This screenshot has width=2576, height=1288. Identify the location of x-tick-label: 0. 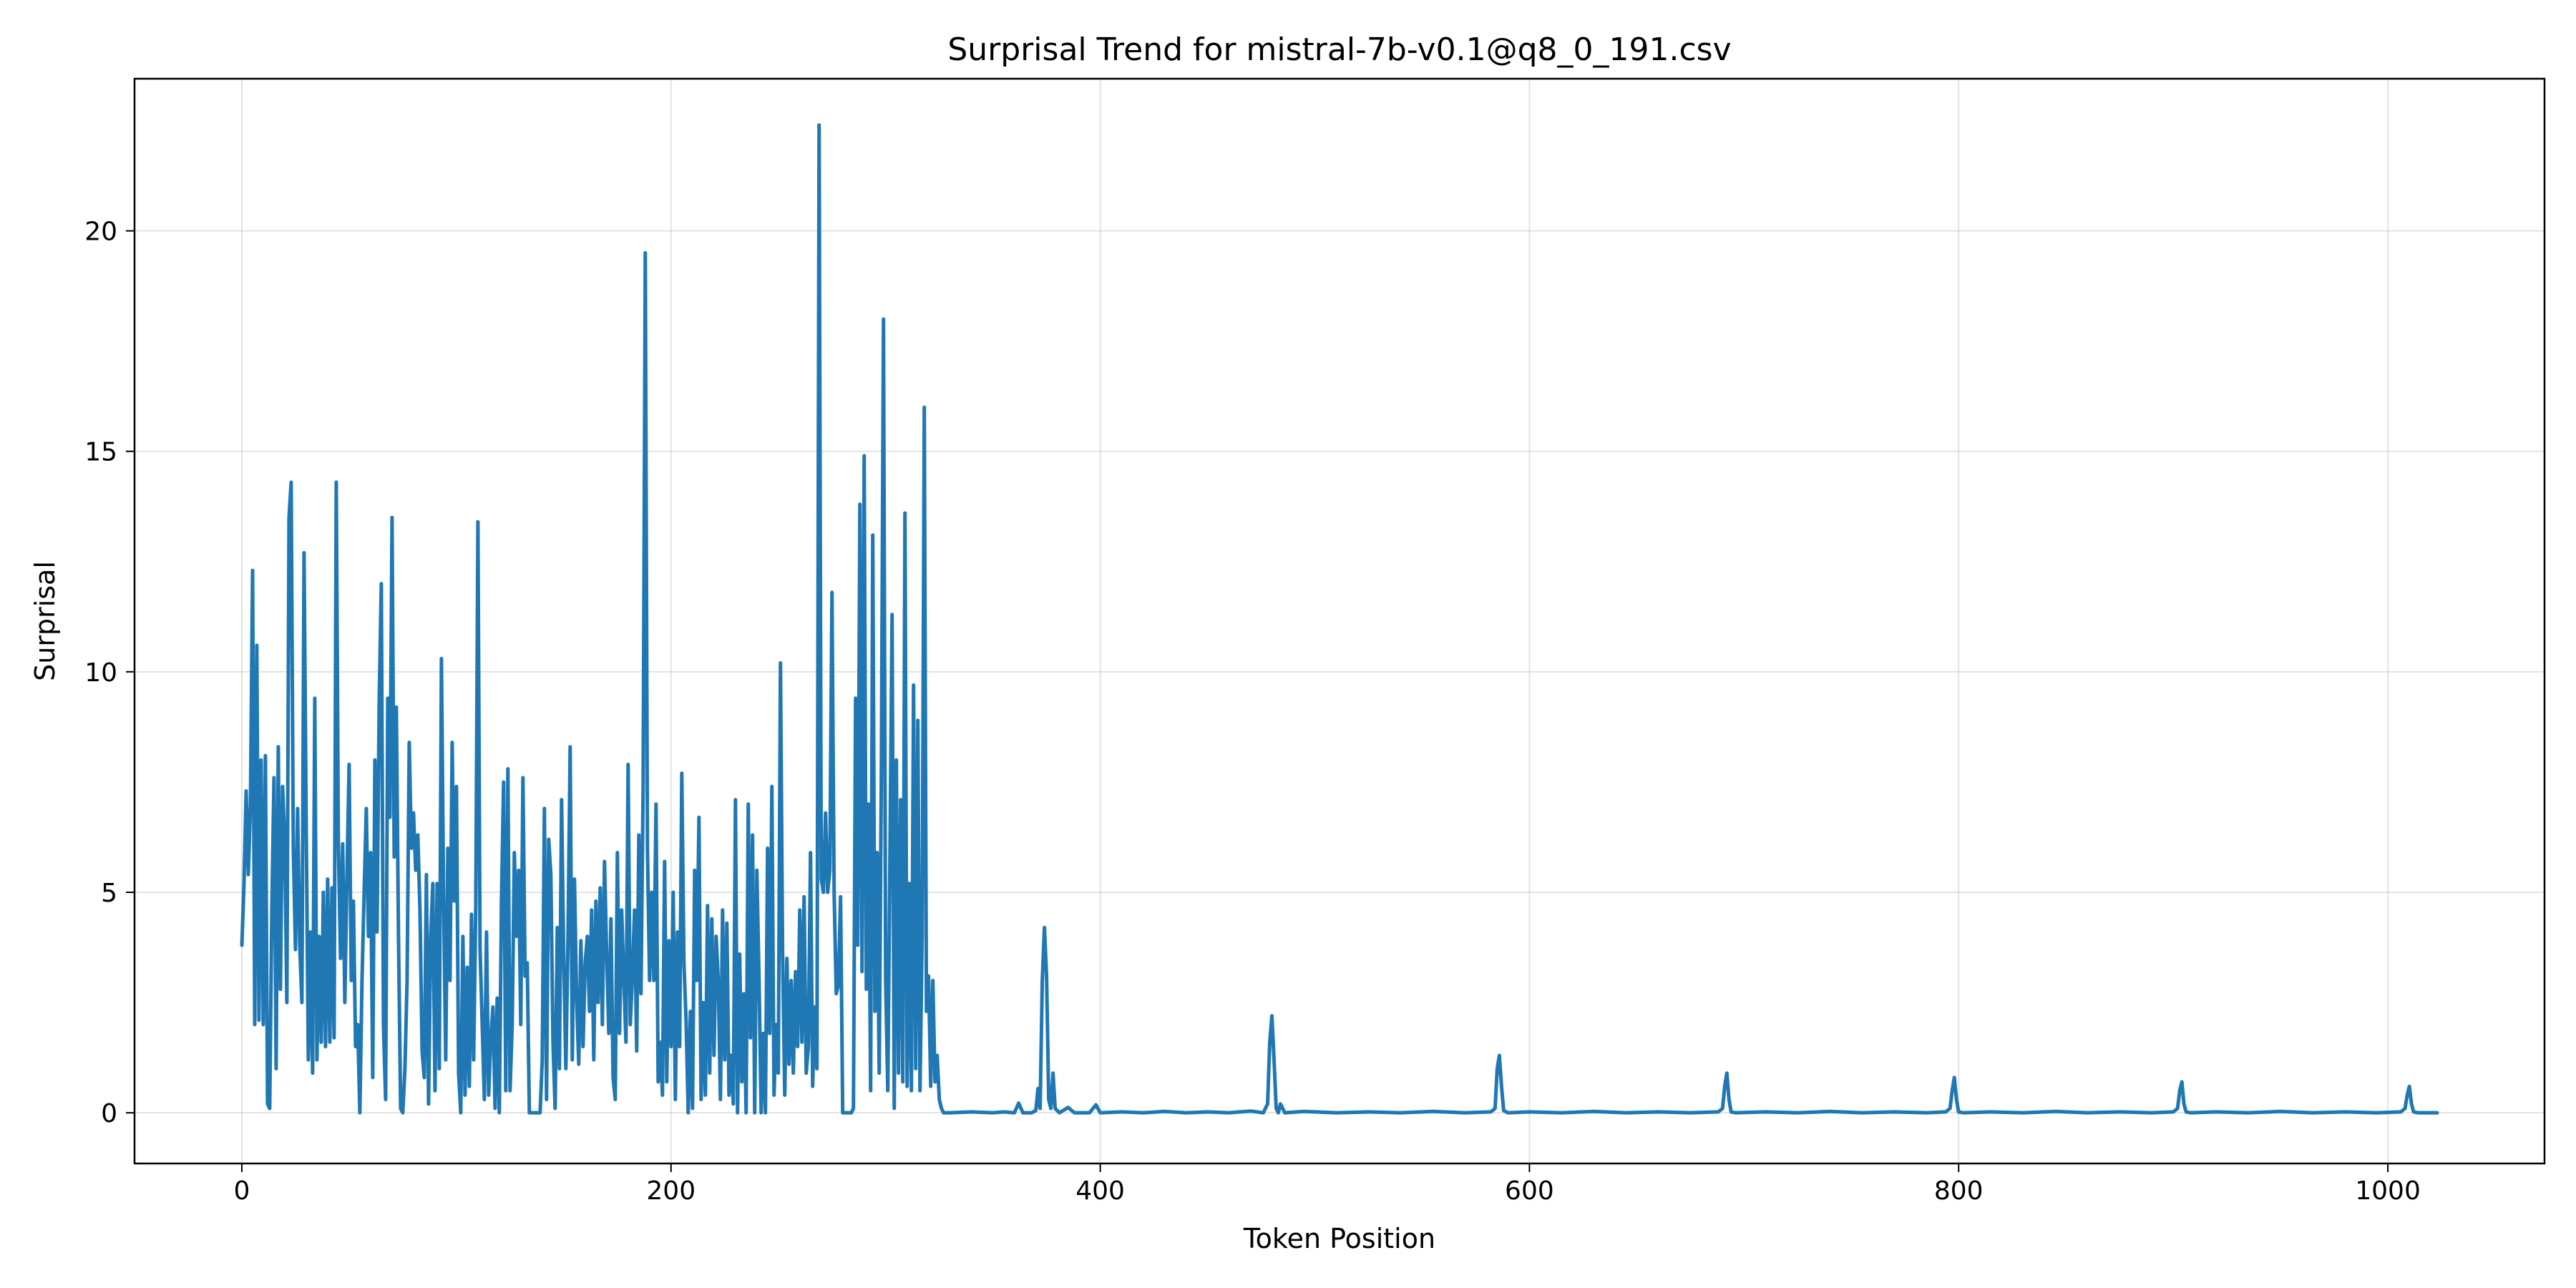
(242, 1191).